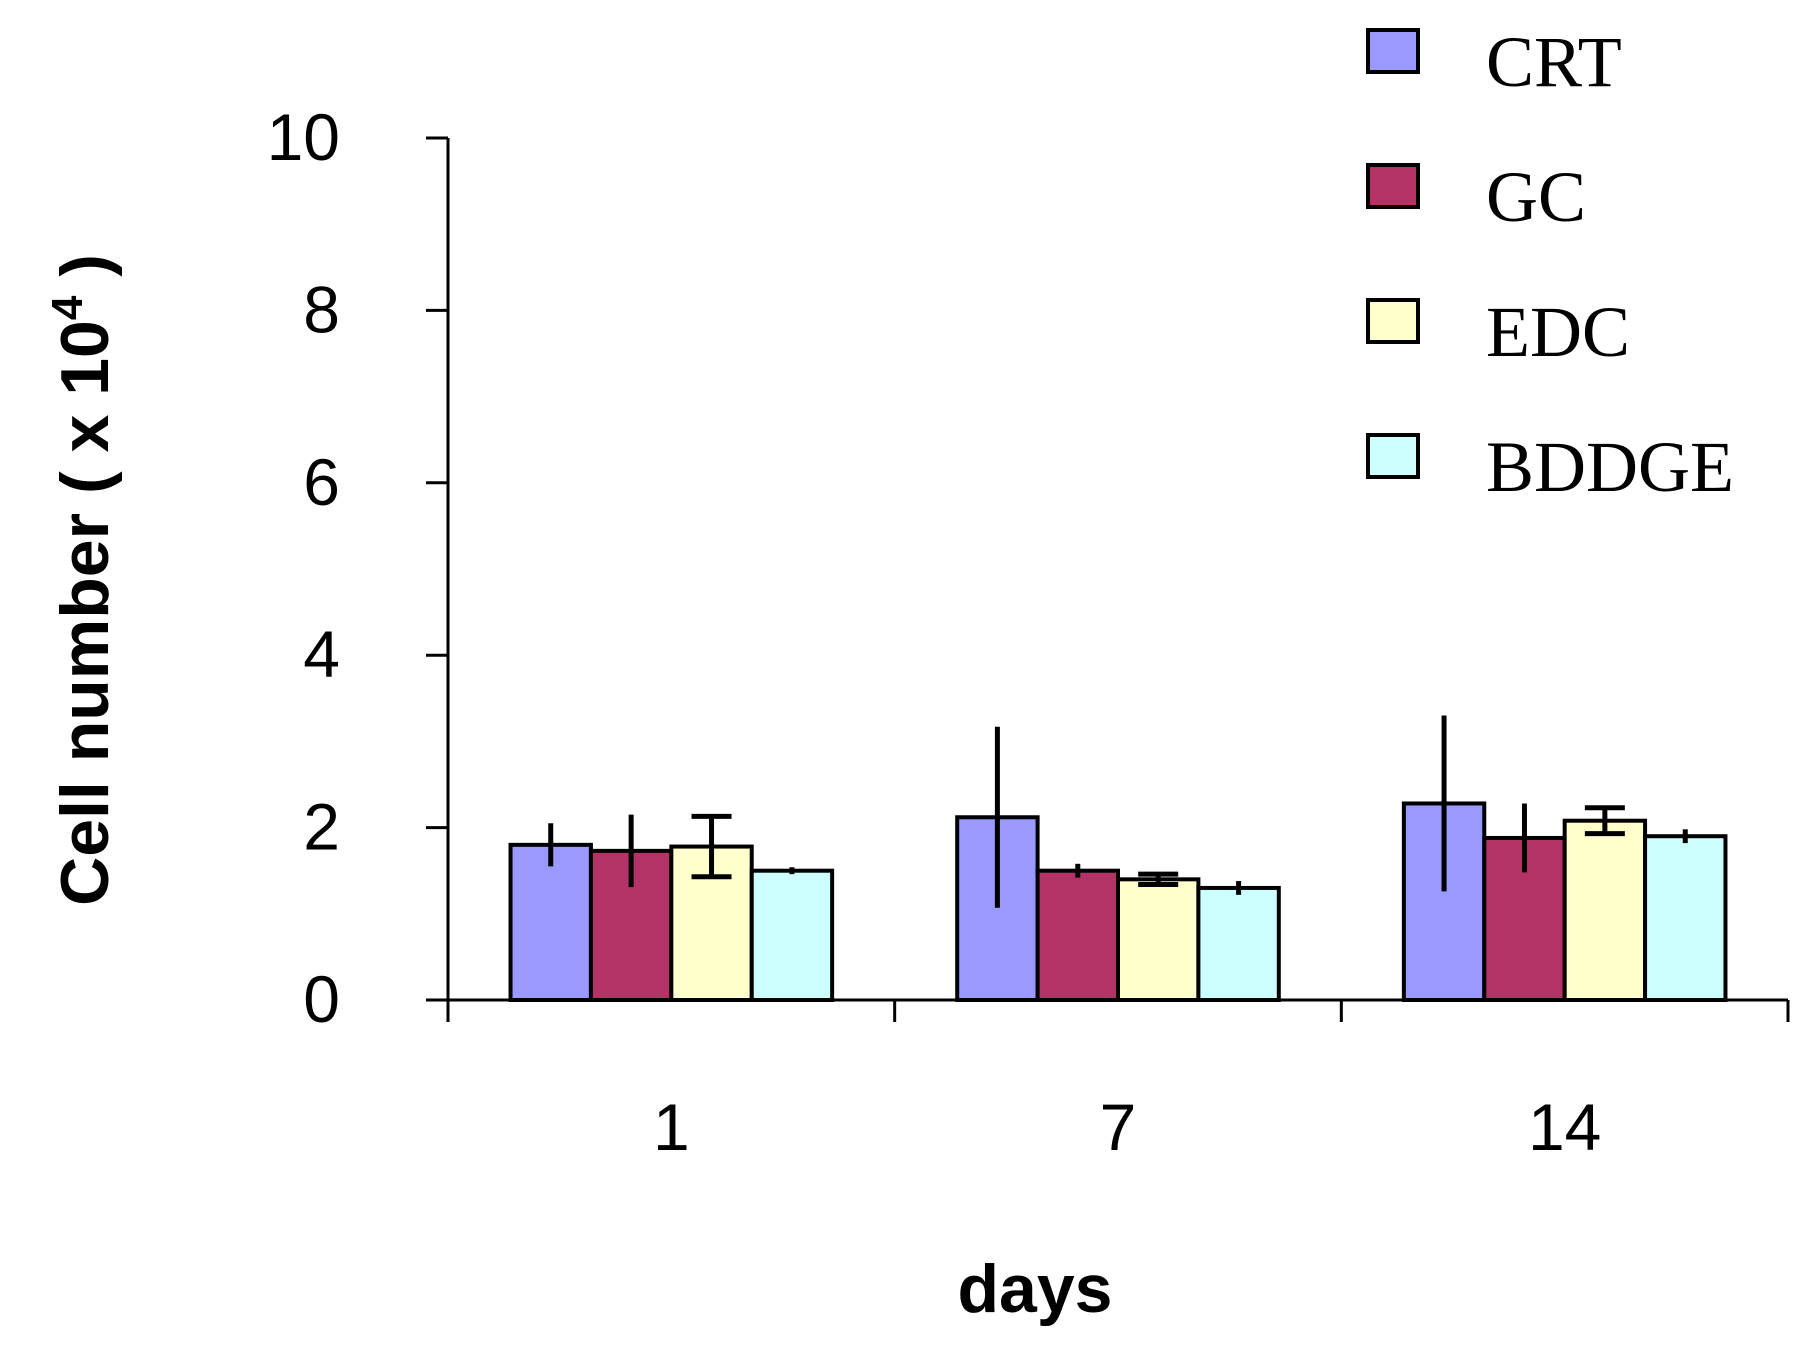  Describe the element at coordinates (321, 482) in the screenshot. I see `y-tick-label: 6` at that location.